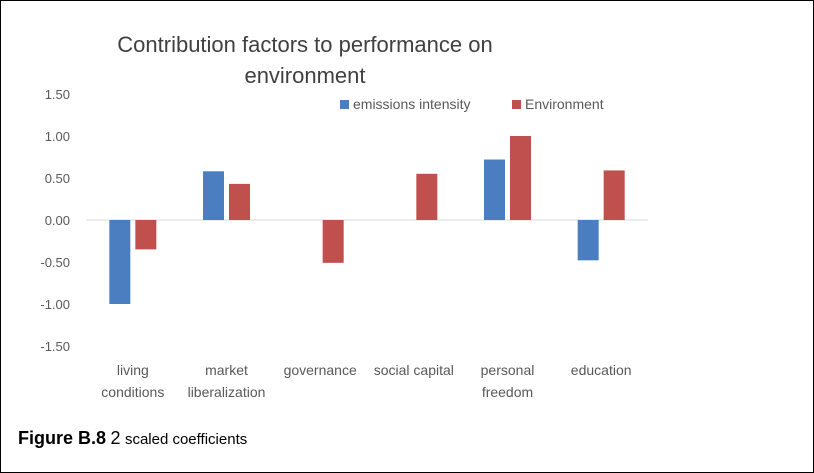 The width and height of the screenshot is (814, 473). I want to click on y-tick-label: -1.50, so click(55, 346).